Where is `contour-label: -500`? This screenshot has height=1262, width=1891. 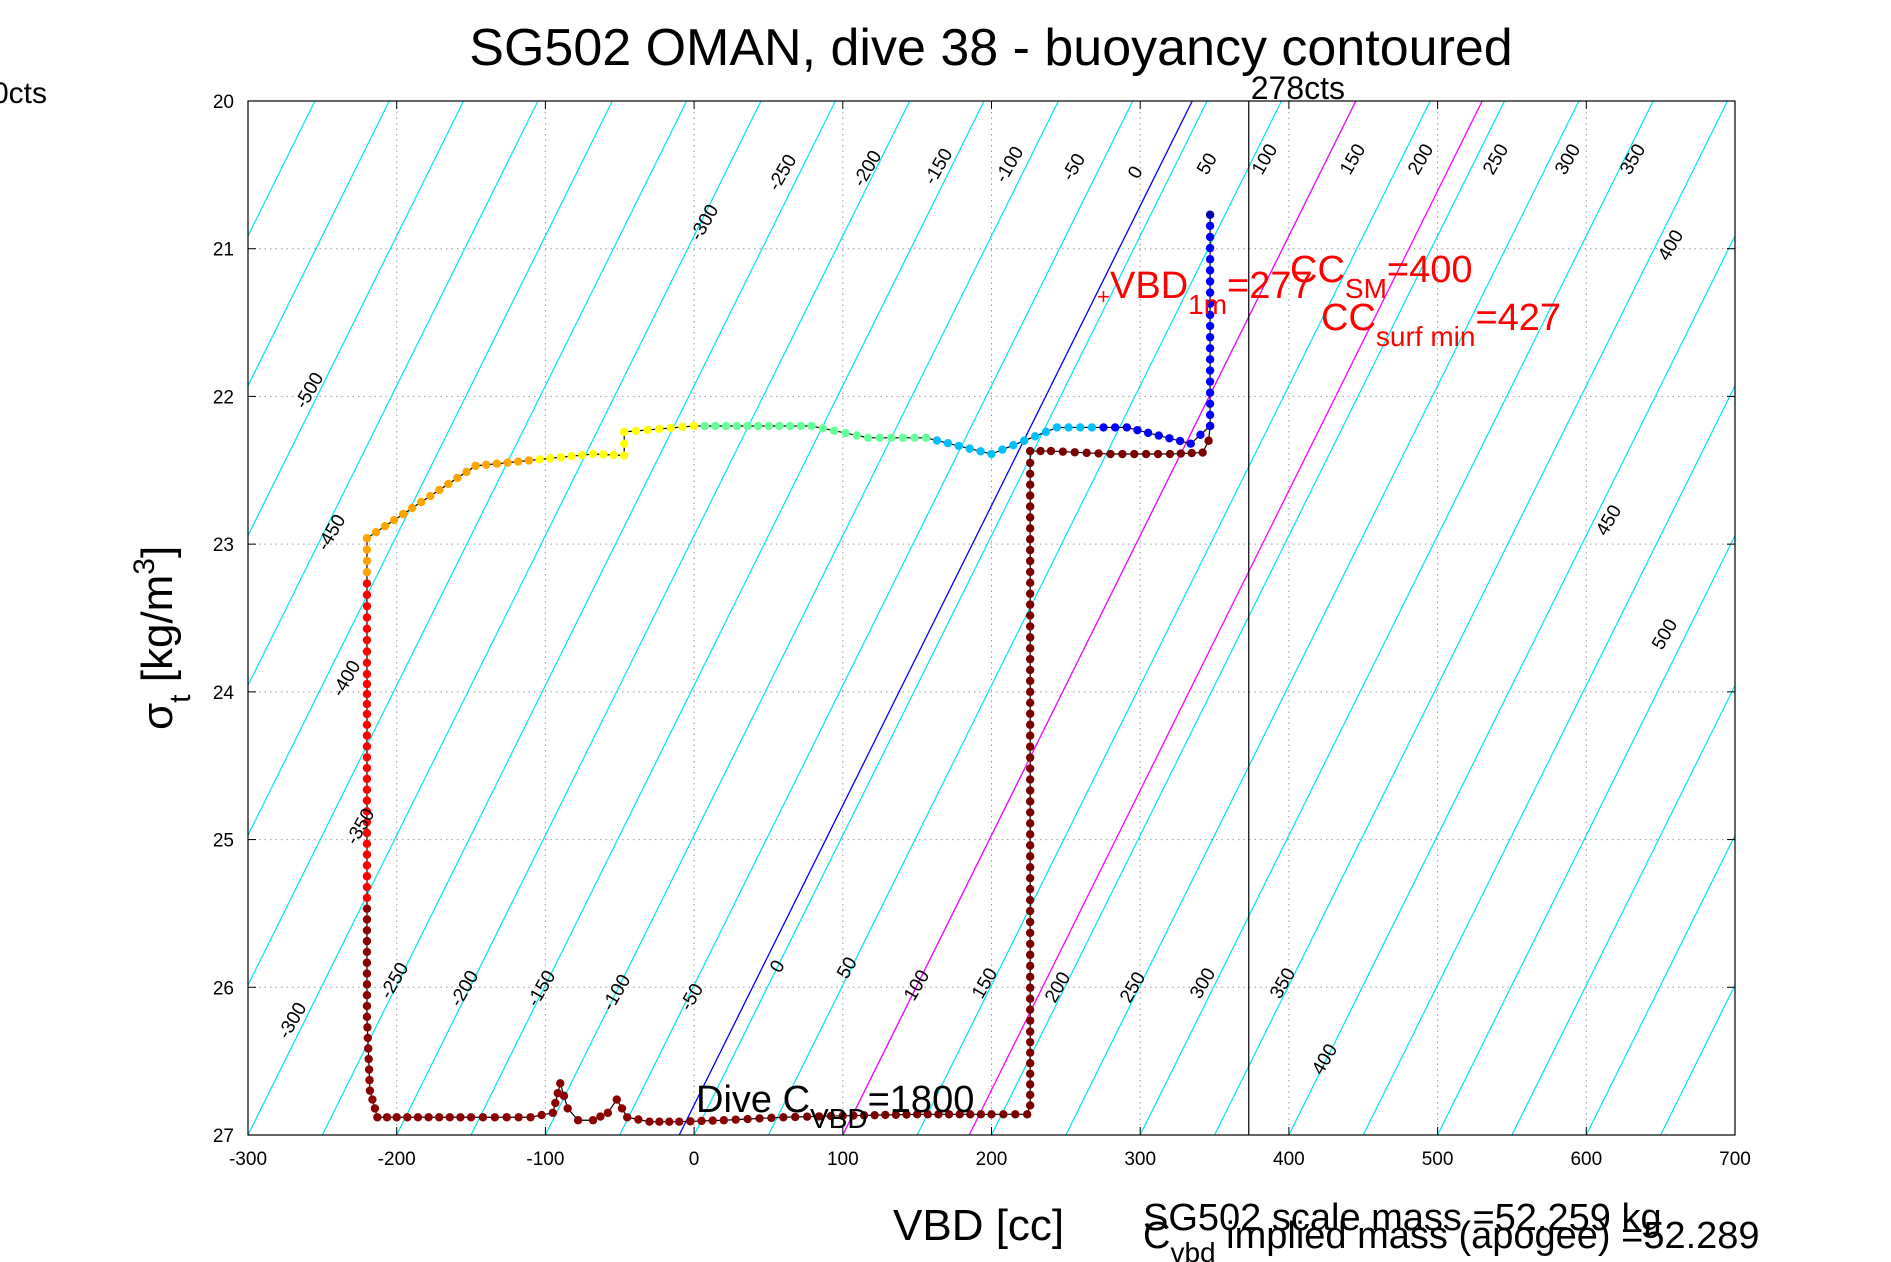 contour-label: -500 is located at coordinates (309, 390).